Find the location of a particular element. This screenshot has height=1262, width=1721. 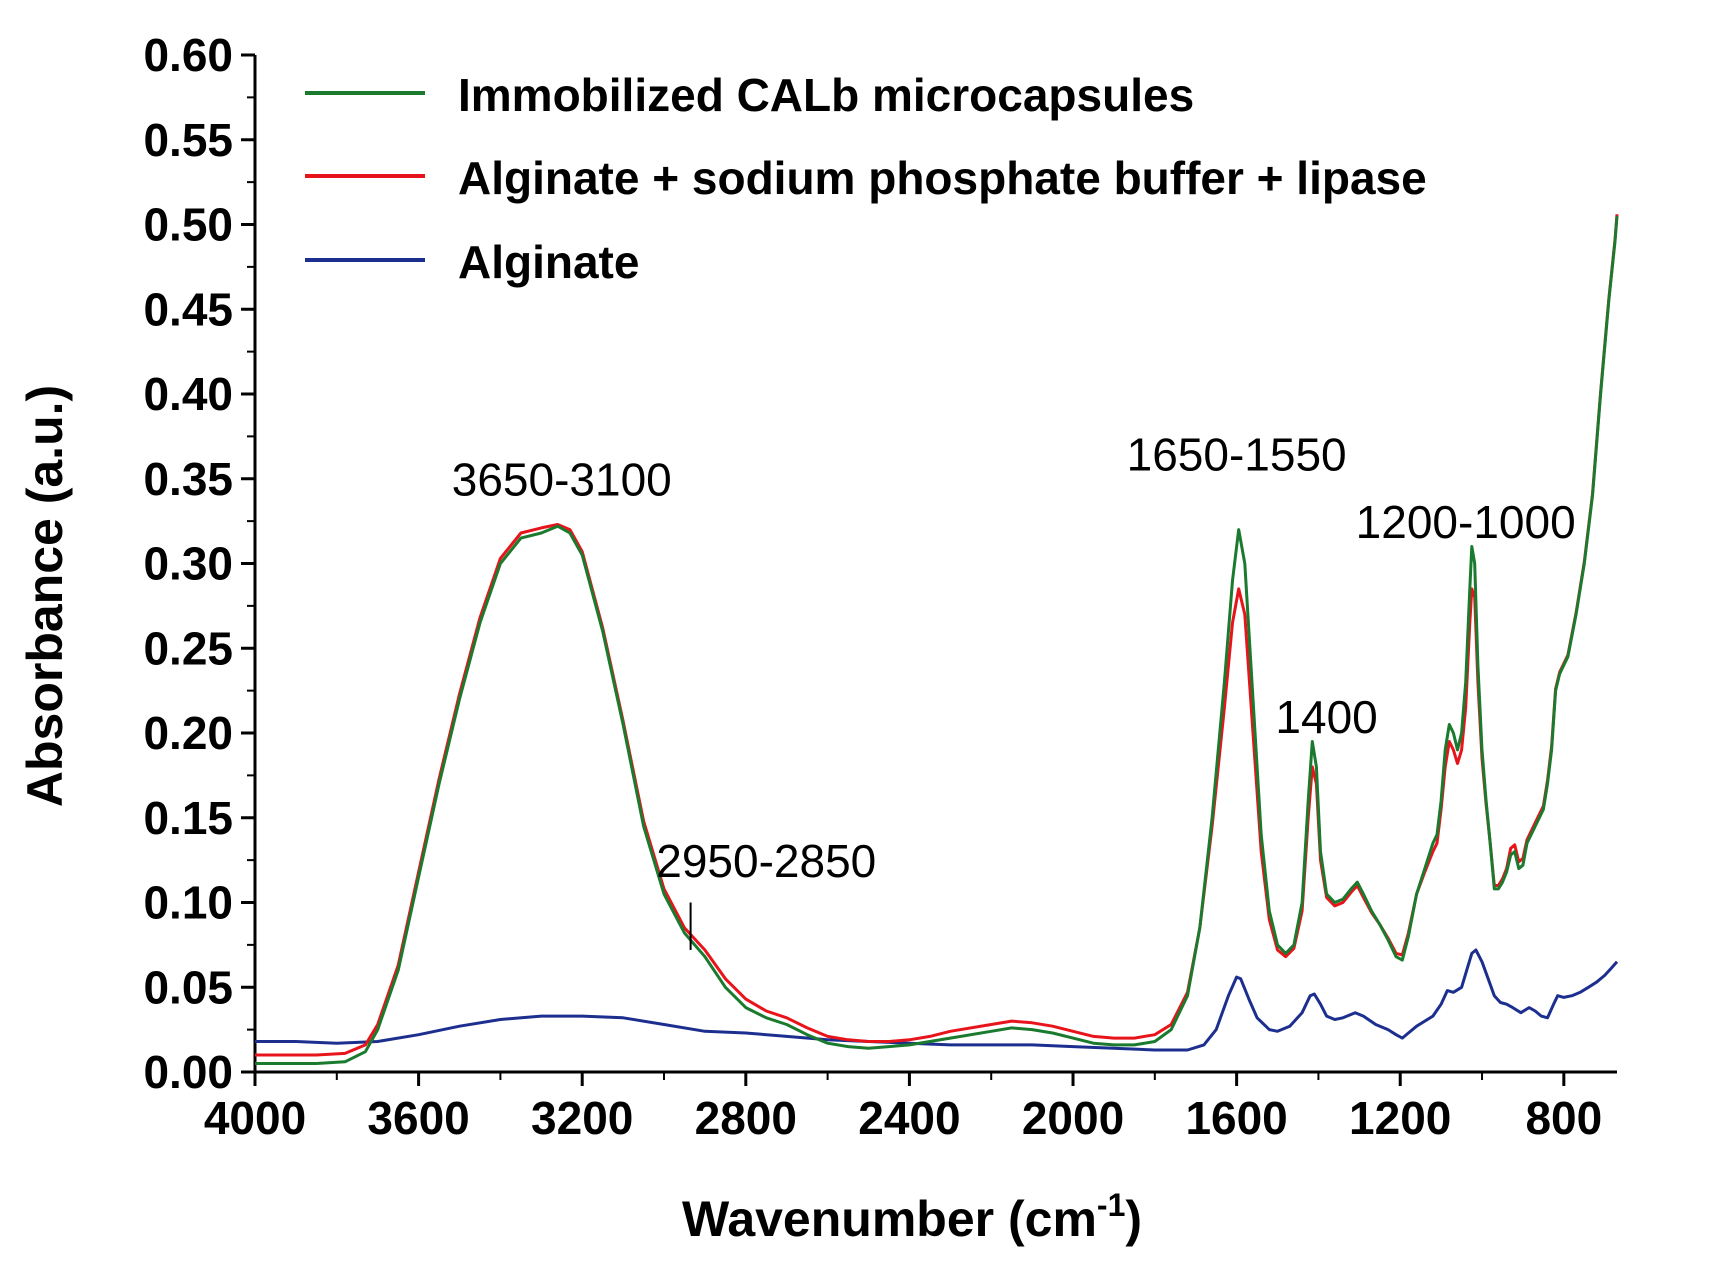

y-tick-label: 0.40 is located at coordinates (188, 394).